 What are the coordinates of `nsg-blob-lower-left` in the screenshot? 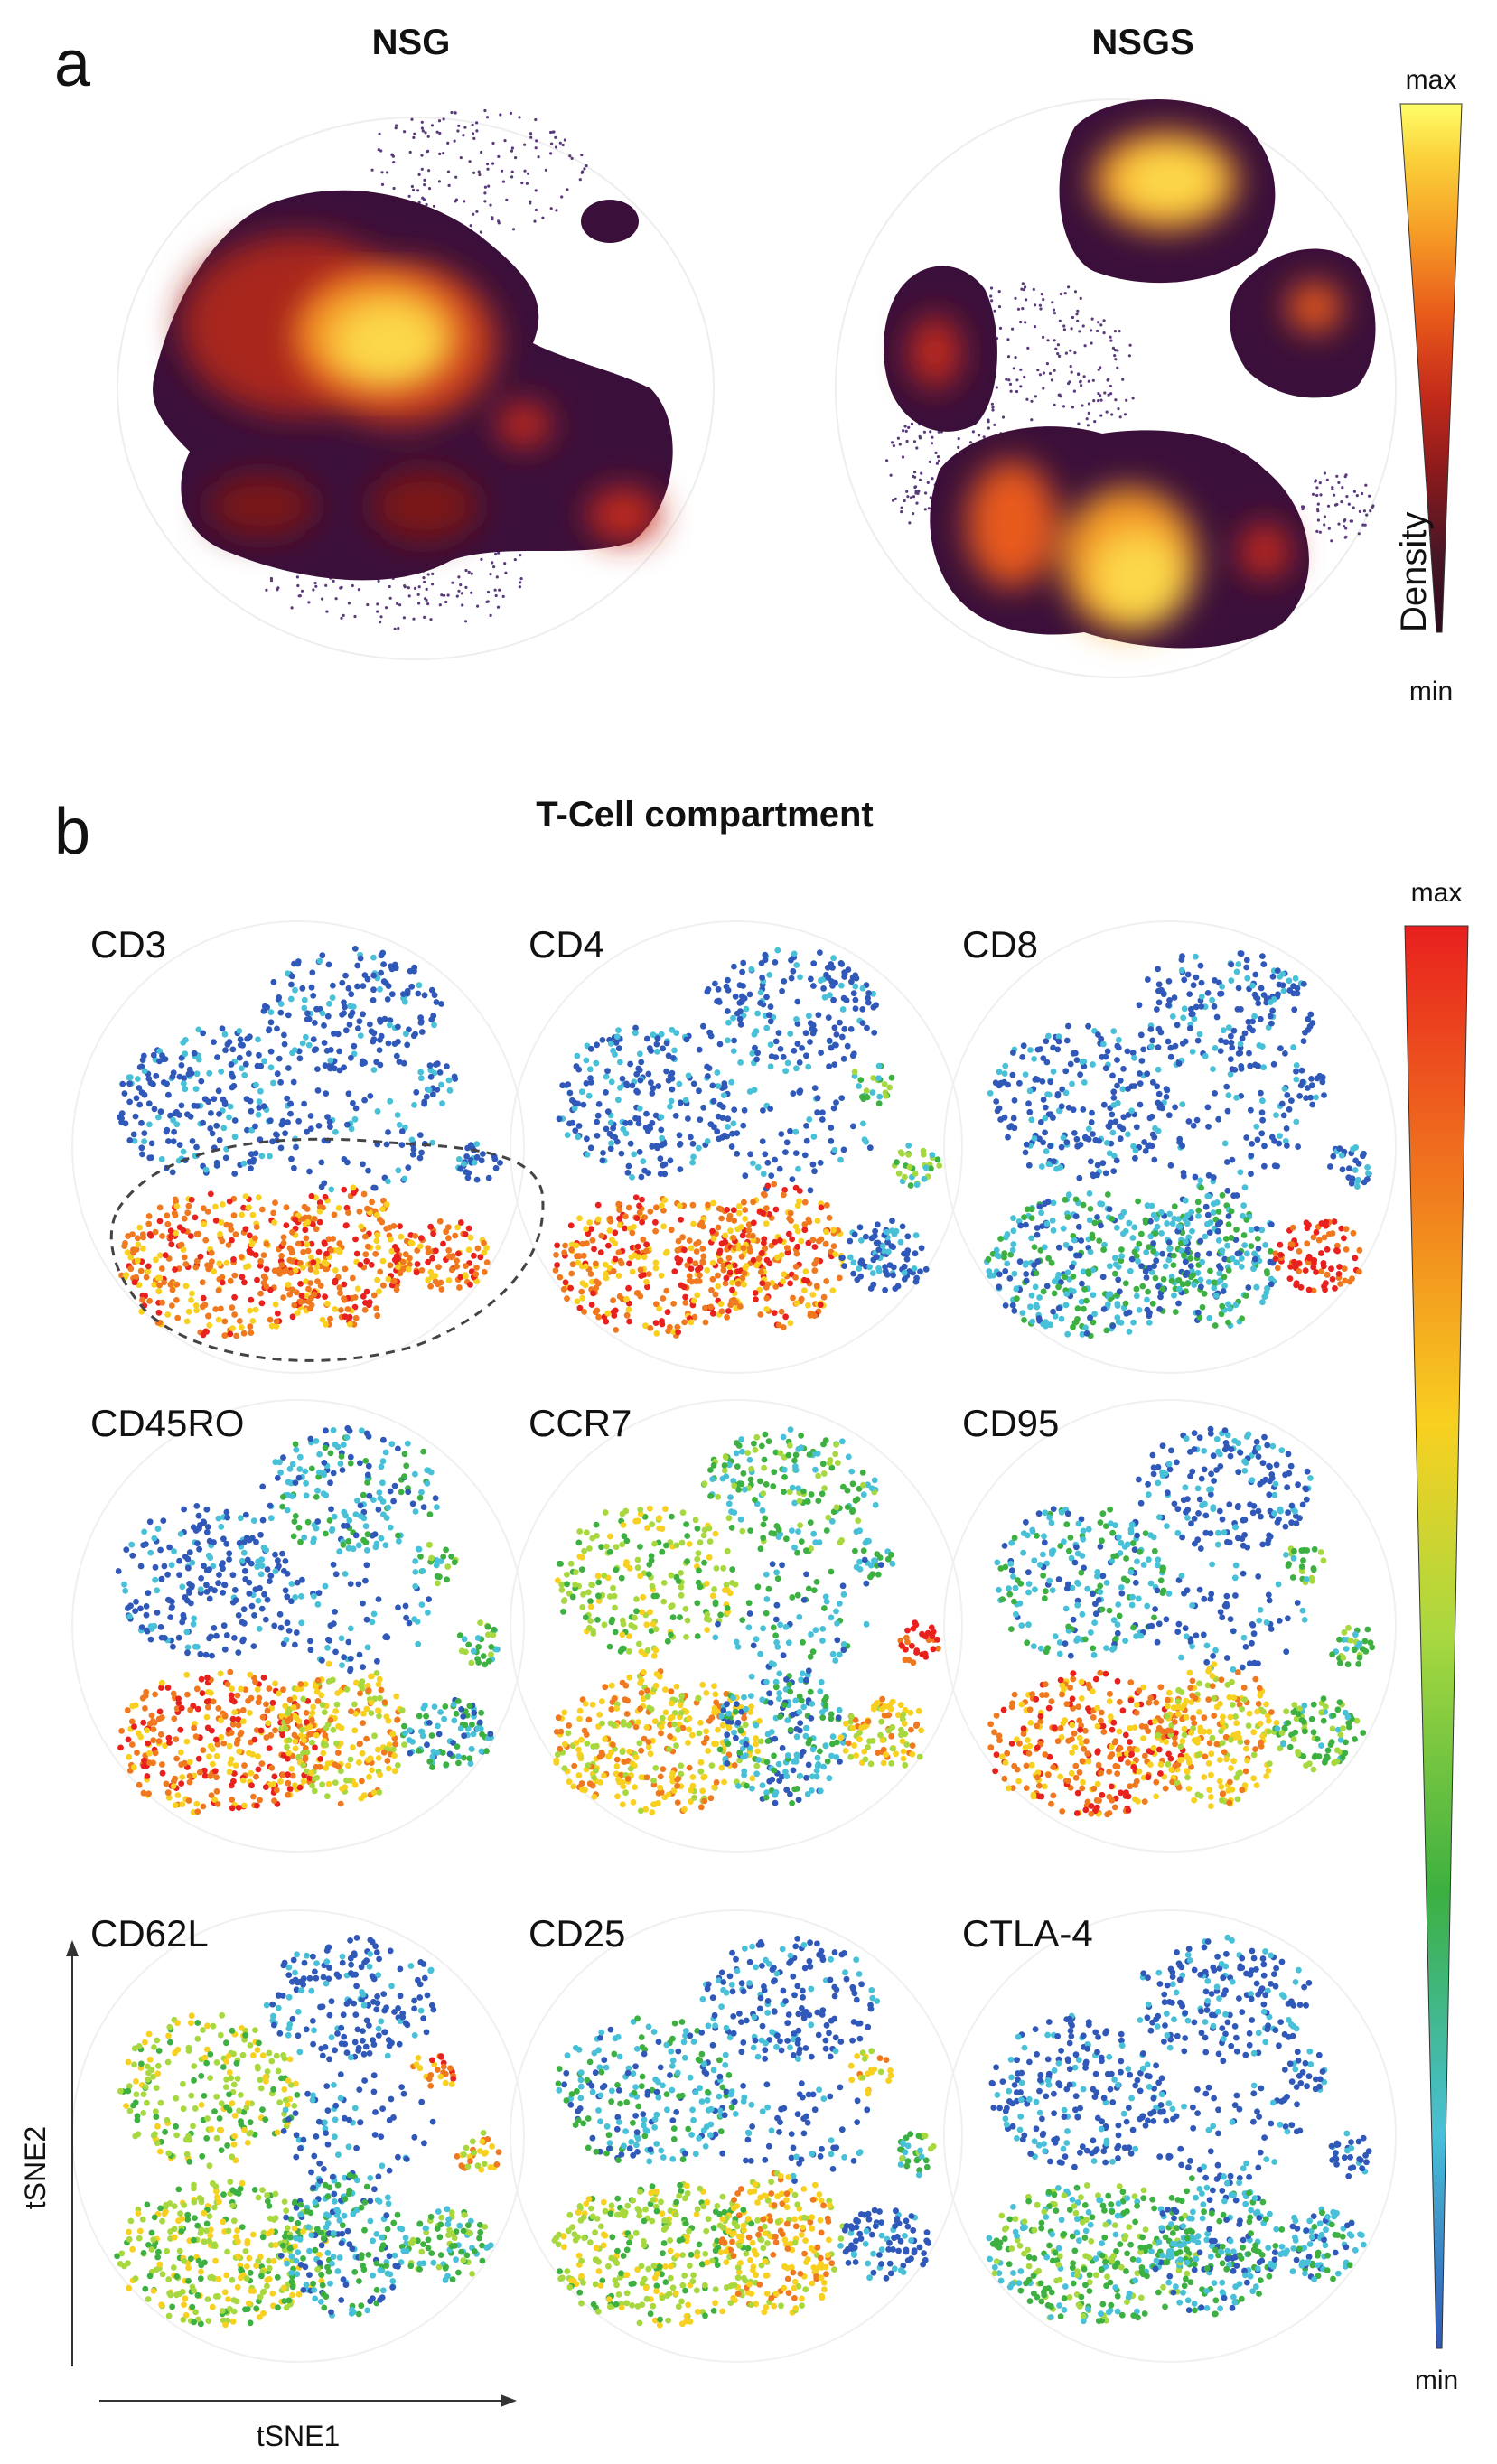 It's located at (262, 506).